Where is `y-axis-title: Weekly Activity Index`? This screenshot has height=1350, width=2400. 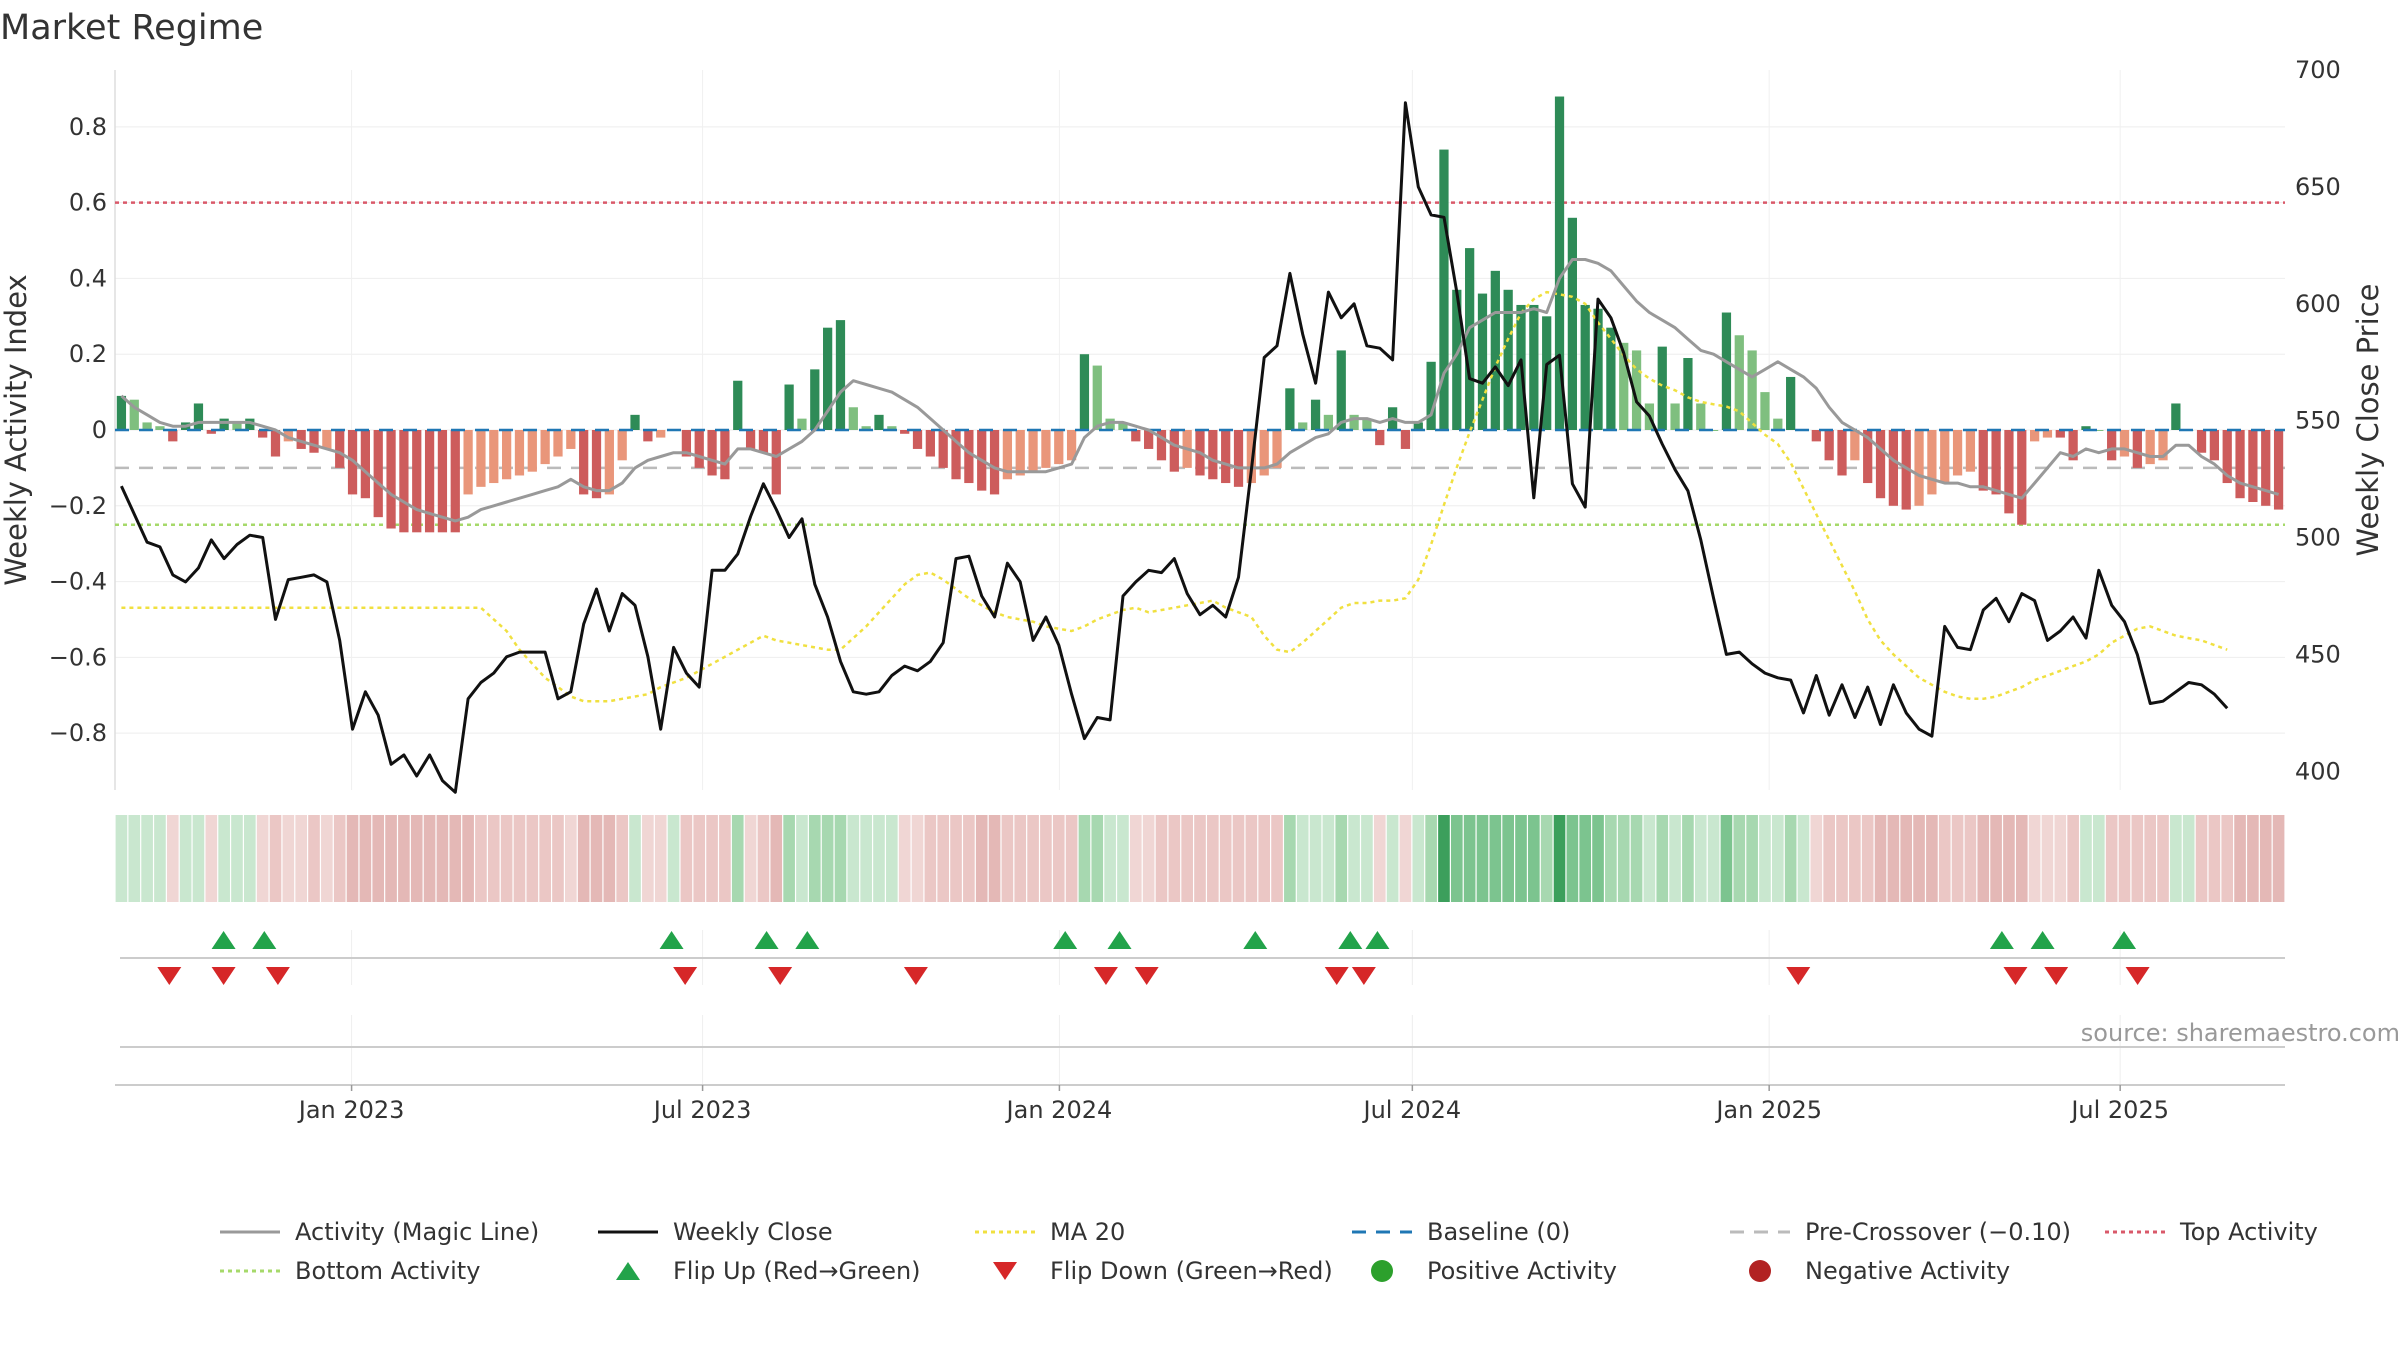
y-axis-title: Weekly Activity Index is located at coordinates (16, 429).